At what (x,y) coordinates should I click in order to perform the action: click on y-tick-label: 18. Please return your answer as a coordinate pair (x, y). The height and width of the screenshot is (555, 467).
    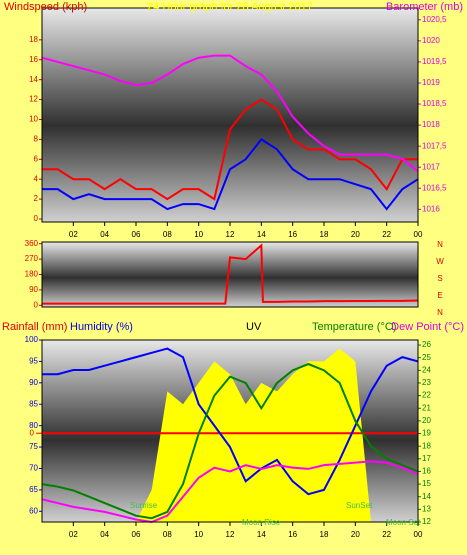
    Looking at the image, I should click on (33, 39).